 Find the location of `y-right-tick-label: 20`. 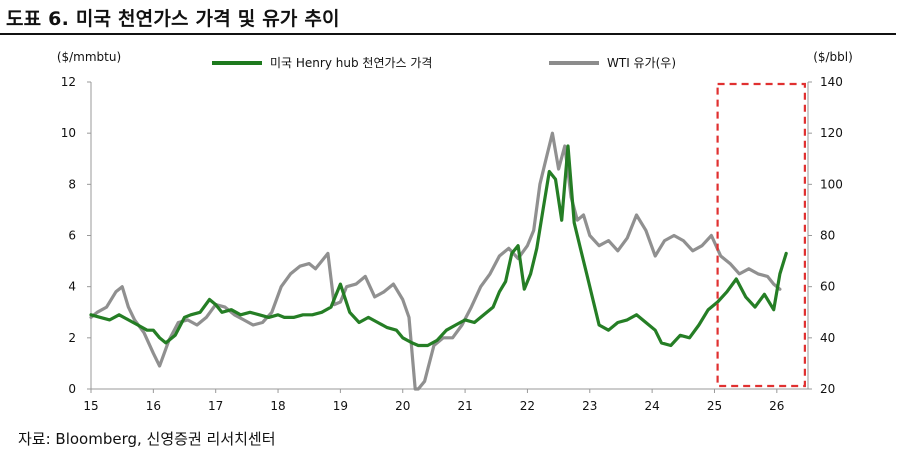

y-right-tick-label: 20 is located at coordinates (827, 389).